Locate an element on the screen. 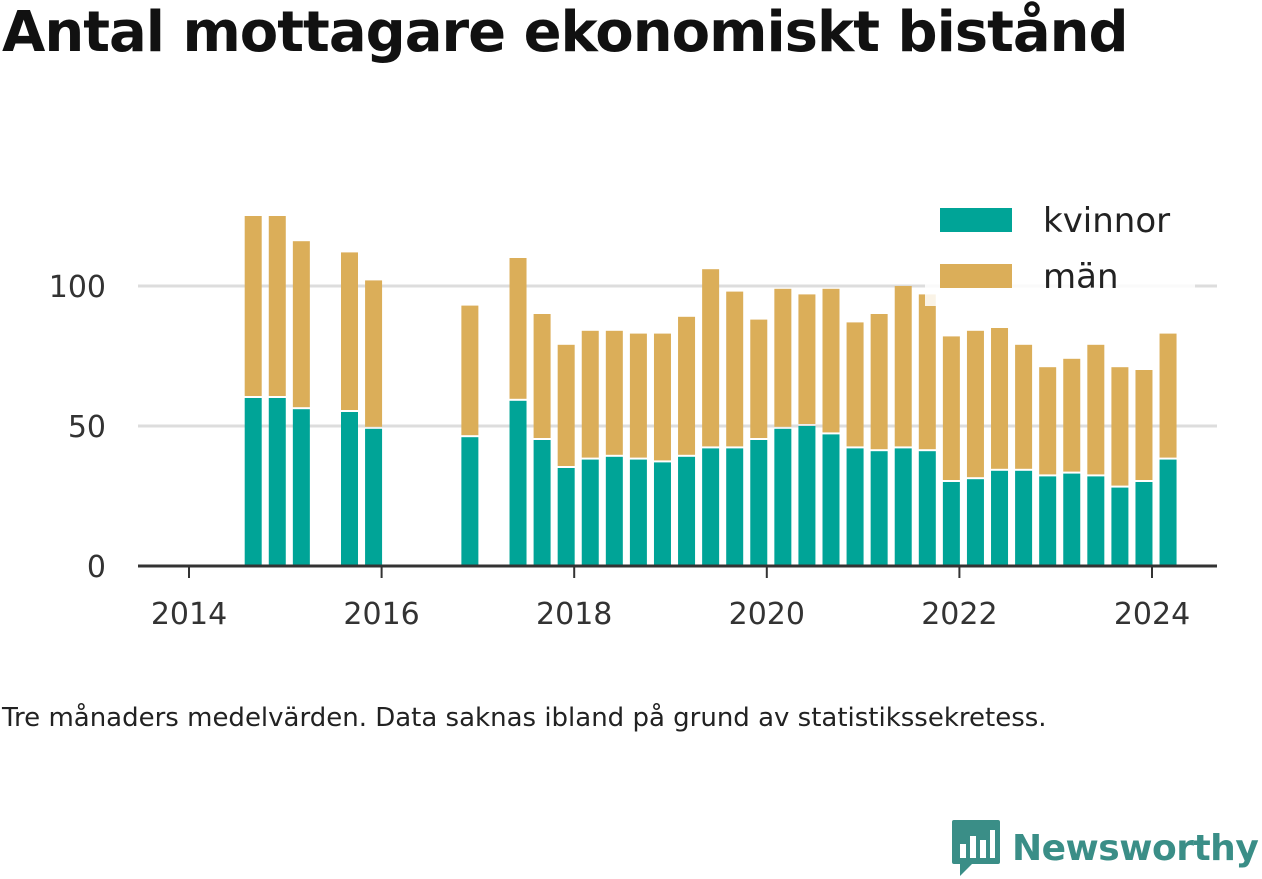 The height and width of the screenshot is (879, 1262). legend-label: kvinnor is located at coordinates (1106, 221).